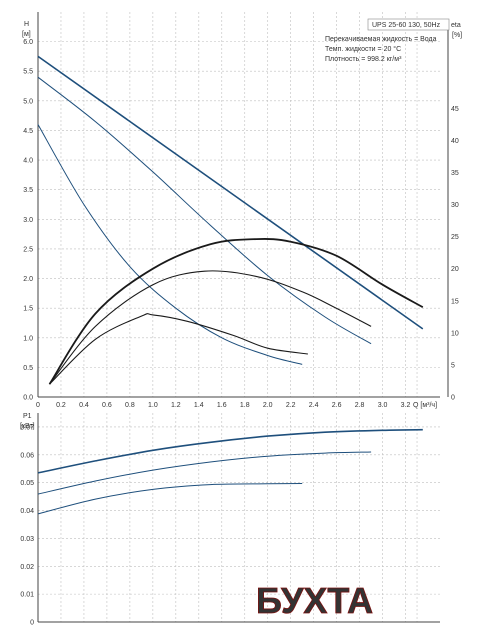  What do you see at coordinates (28, 161) in the screenshot?
I see `y-tick-label: 4.0` at bounding box center [28, 161].